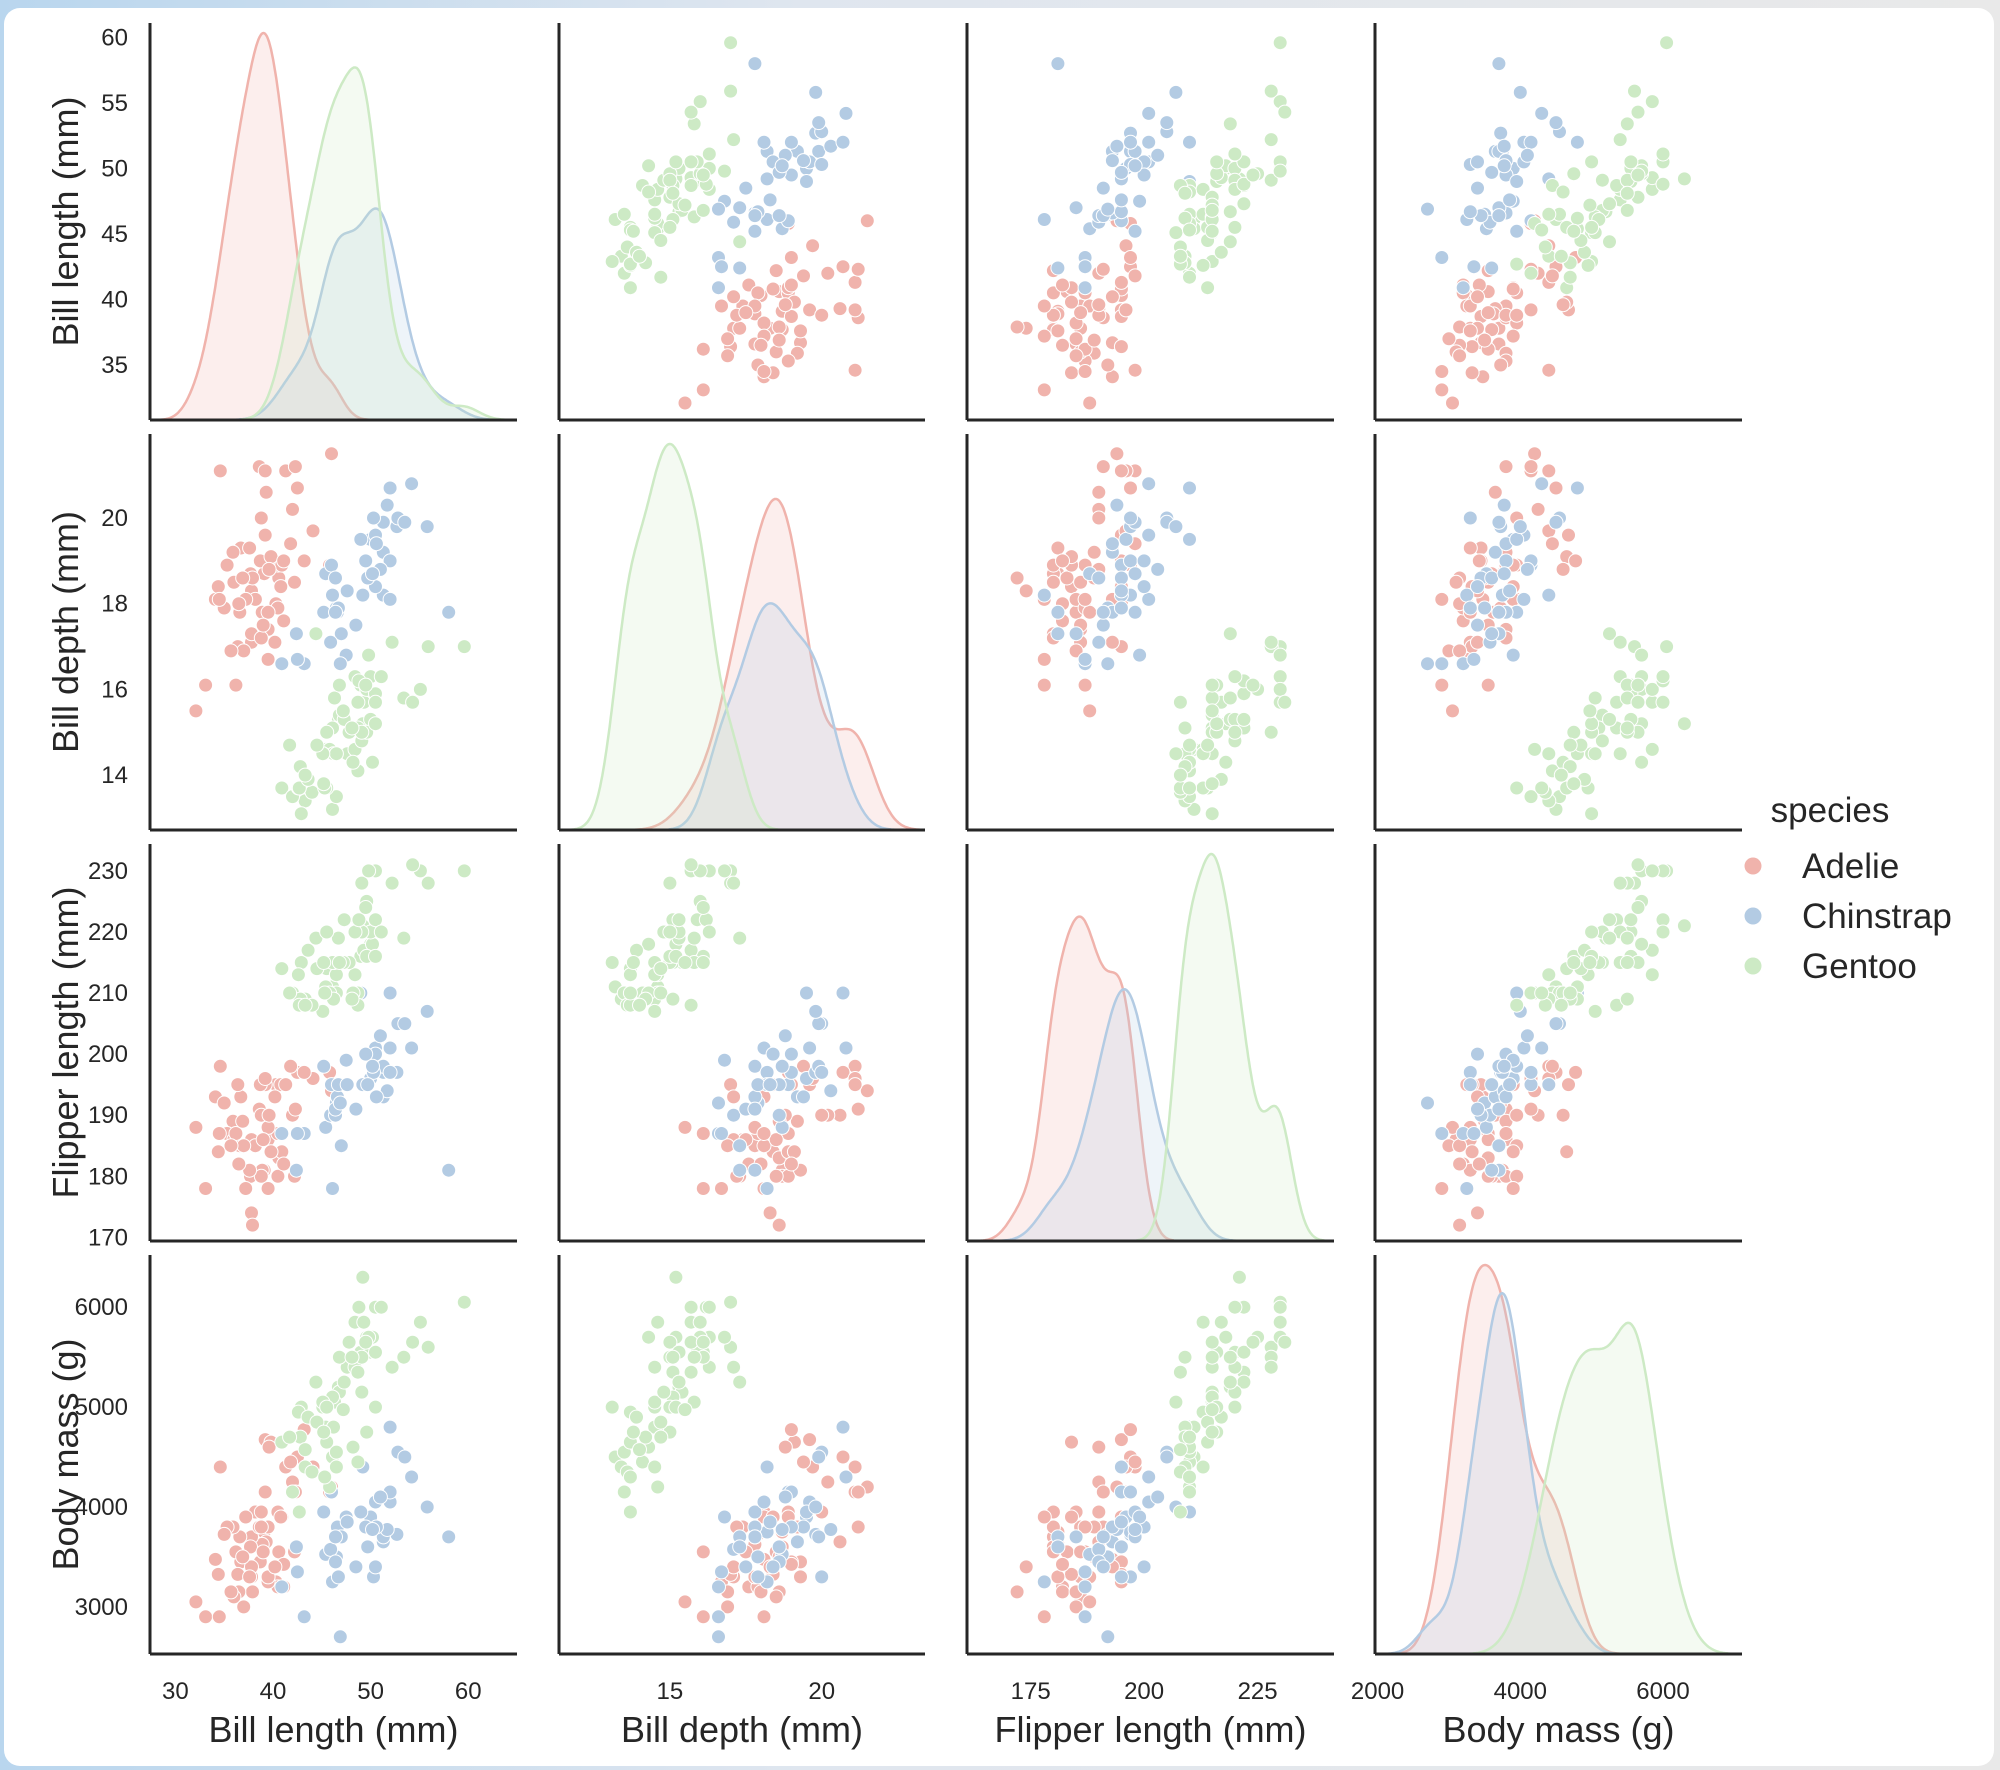 Image resolution: width=2000 pixels, height=1770 pixels. I want to click on y-tick-label: 3000, so click(101, 1607).